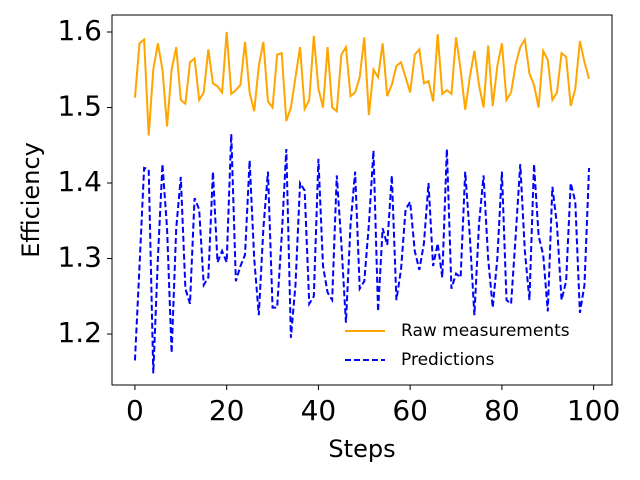  What do you see at coordinates (361, 449) in the screenshot?
I see `x-axis-label: Steps` at bounding box center [361, 449].